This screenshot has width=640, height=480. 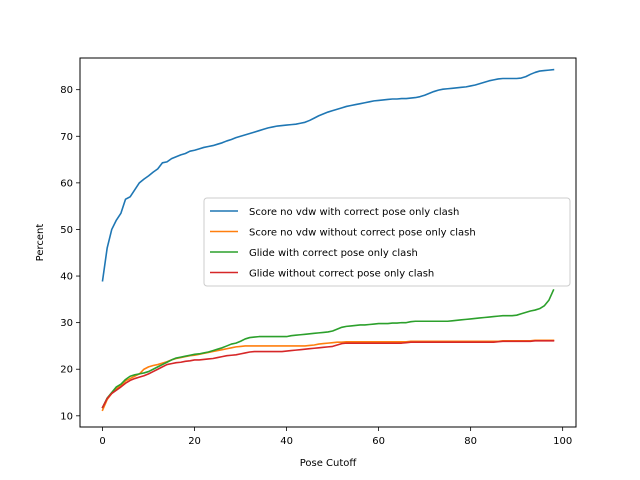 I want to click on y-tick-label: 20, so click(x=66, y=370).